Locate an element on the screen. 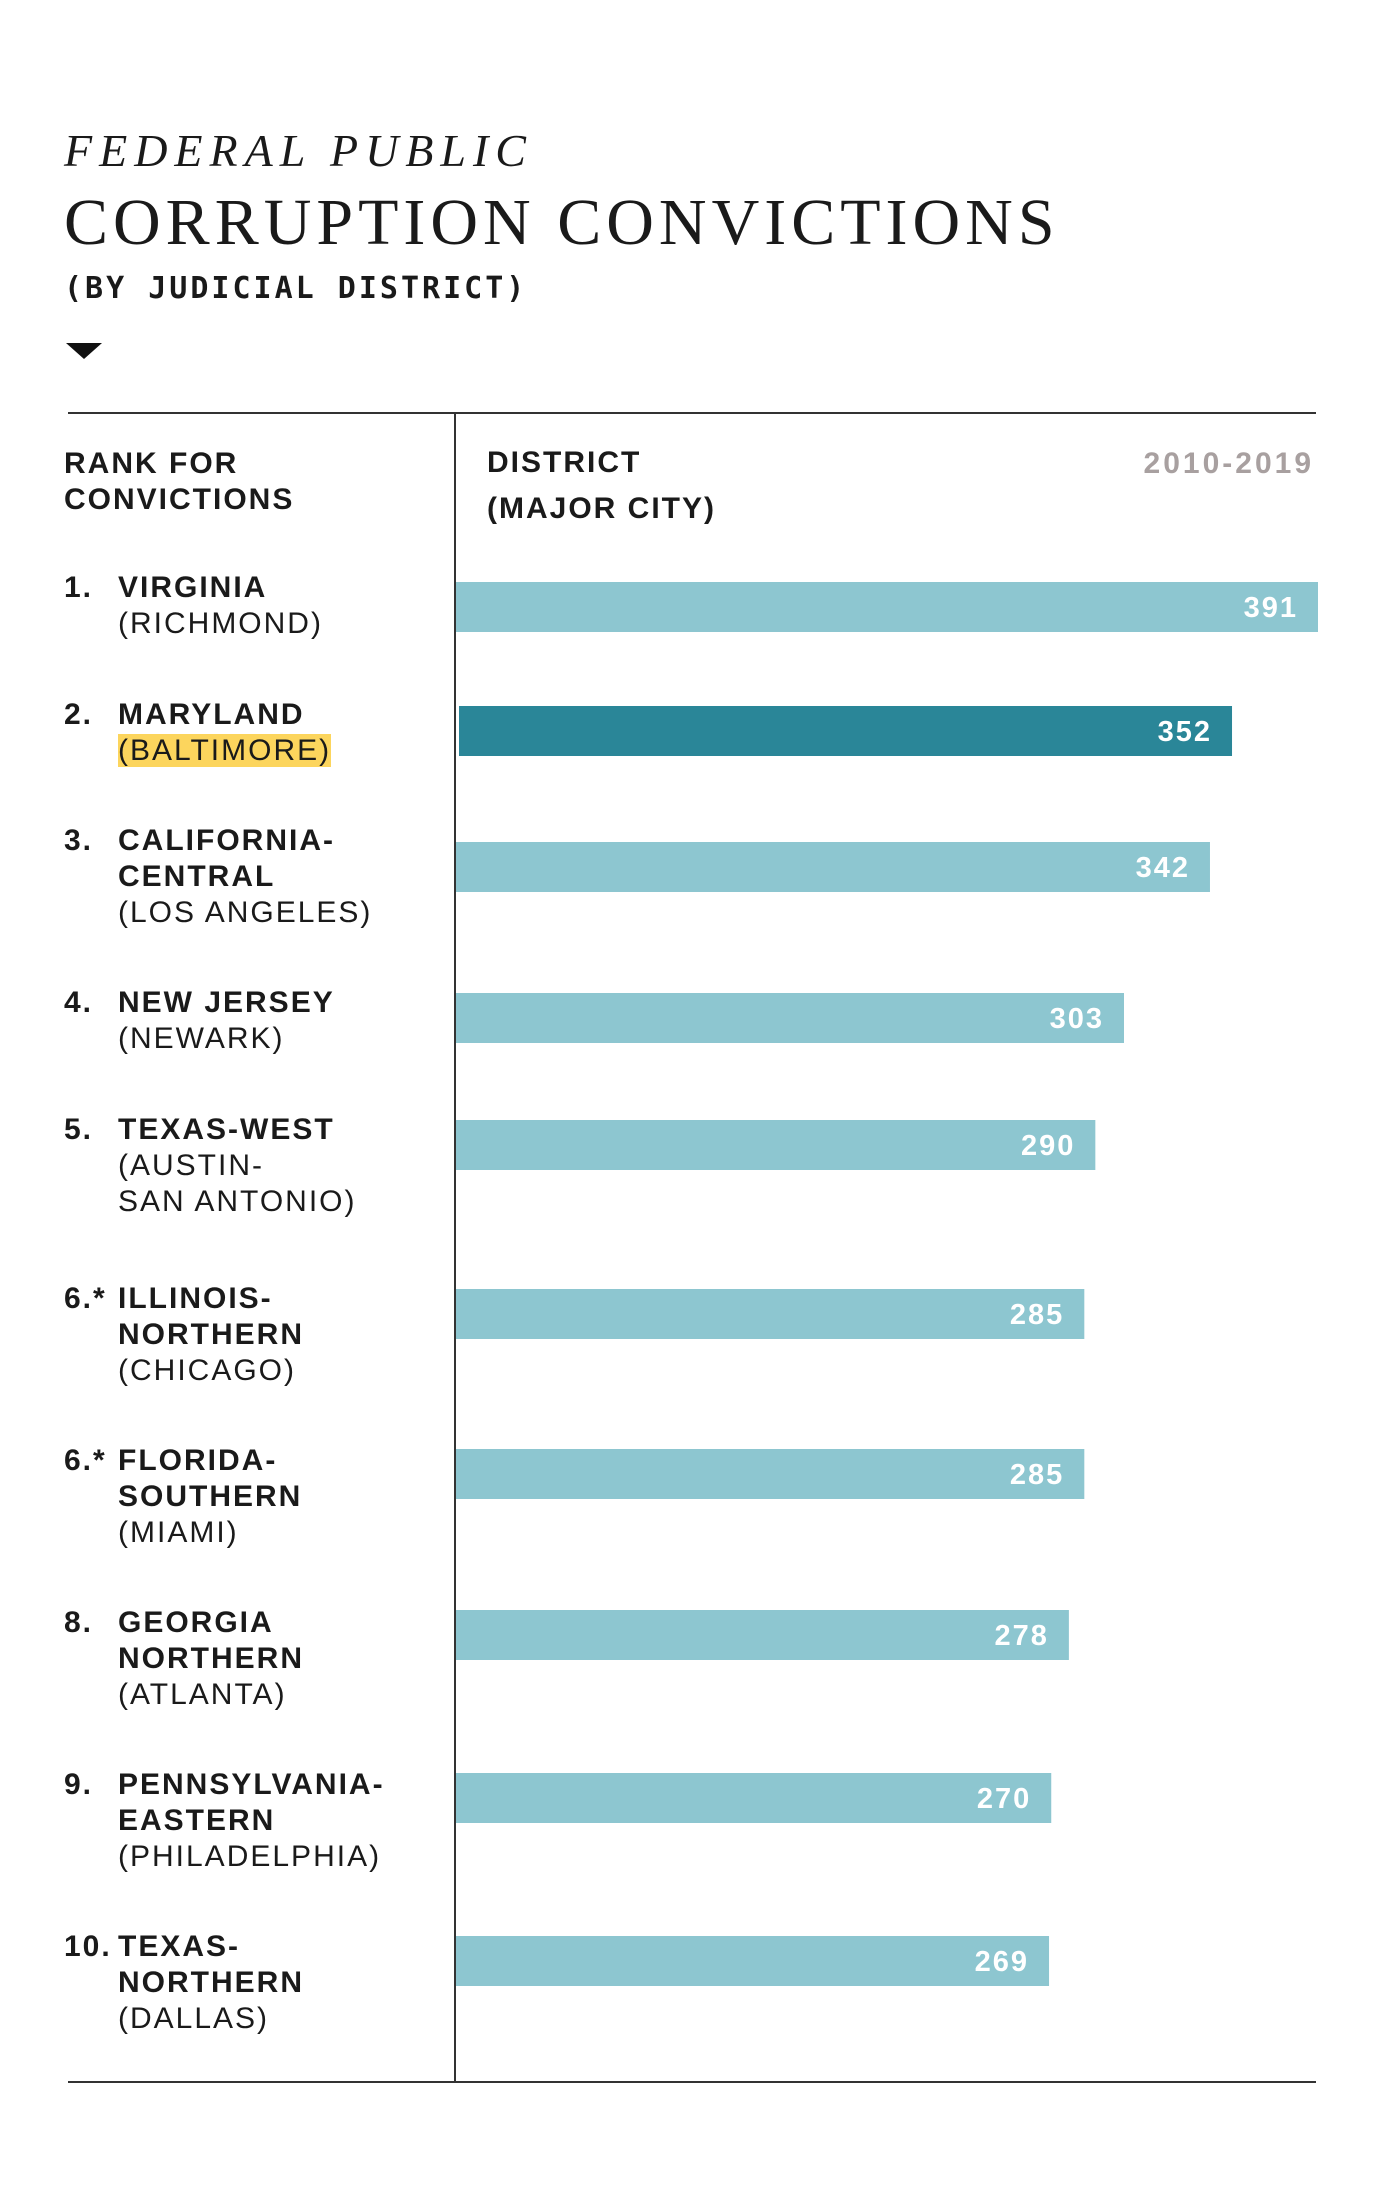  list-item: 8. GEORGIA NORTHERN (ATLANTA) is located at coordinates (184, 1659).